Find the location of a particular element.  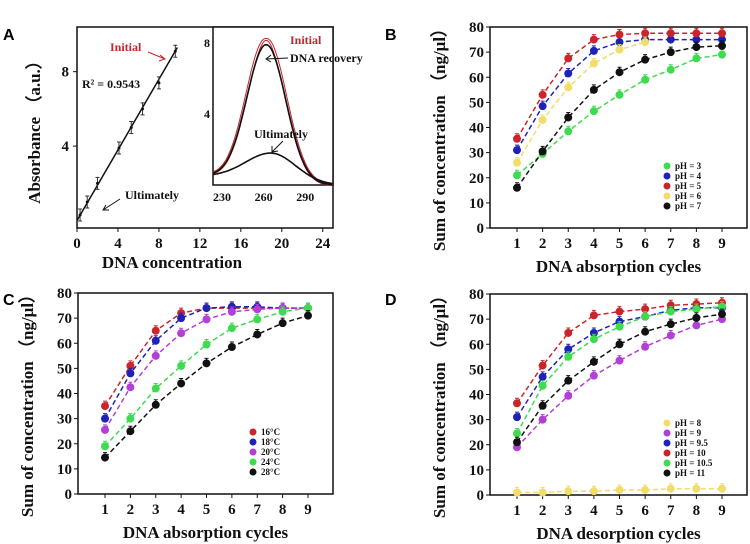

initial-label: Initial is located at coordinates (126, 47).